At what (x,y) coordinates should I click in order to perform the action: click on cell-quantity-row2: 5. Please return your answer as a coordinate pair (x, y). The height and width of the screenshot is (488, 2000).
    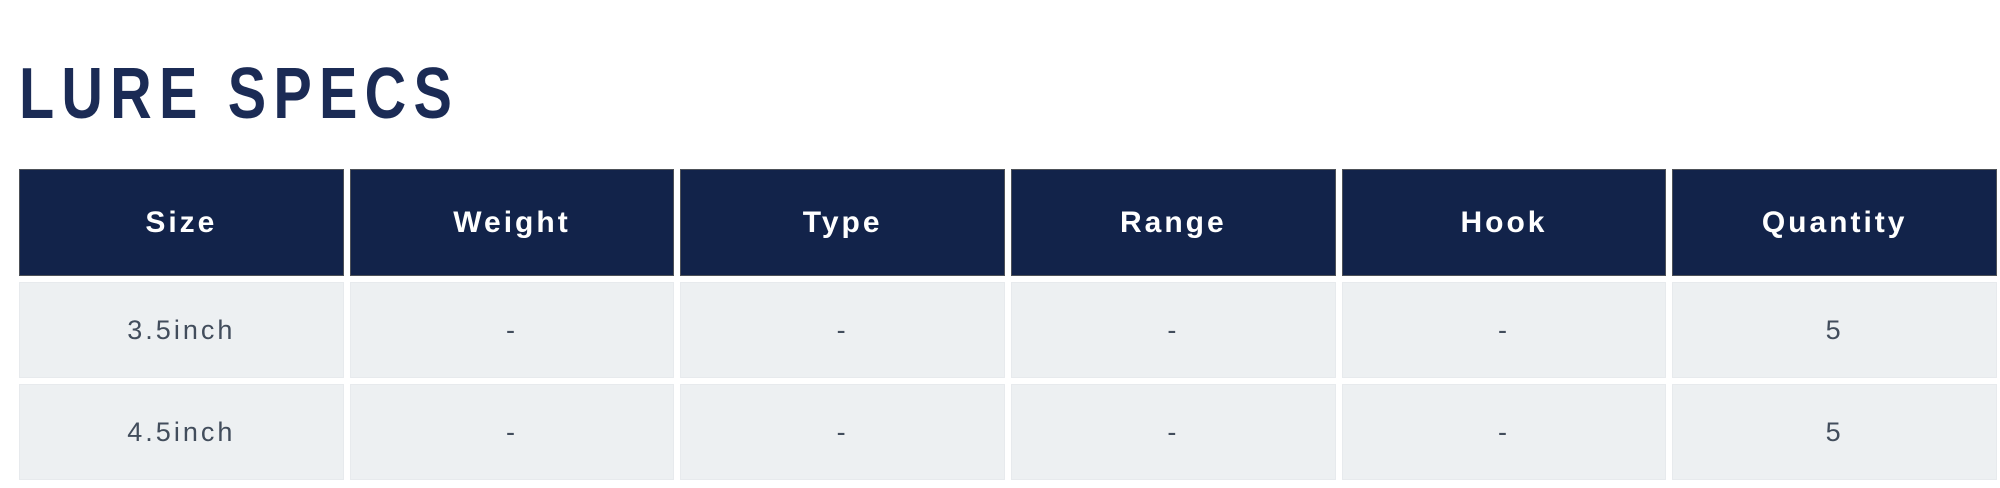
    Looking at the image, I should click on (1834, 432).